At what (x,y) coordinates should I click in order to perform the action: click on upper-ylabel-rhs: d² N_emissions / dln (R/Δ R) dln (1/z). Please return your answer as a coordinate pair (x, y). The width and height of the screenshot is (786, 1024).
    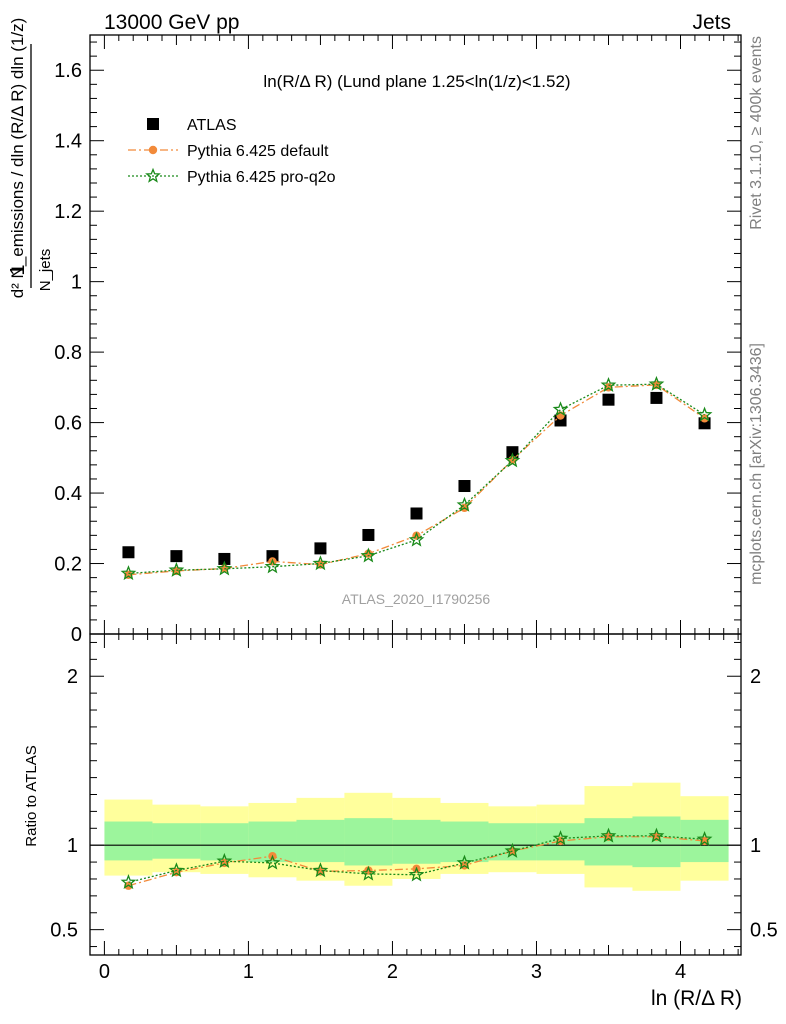
    Looking at the image, I should click on (17, 158).